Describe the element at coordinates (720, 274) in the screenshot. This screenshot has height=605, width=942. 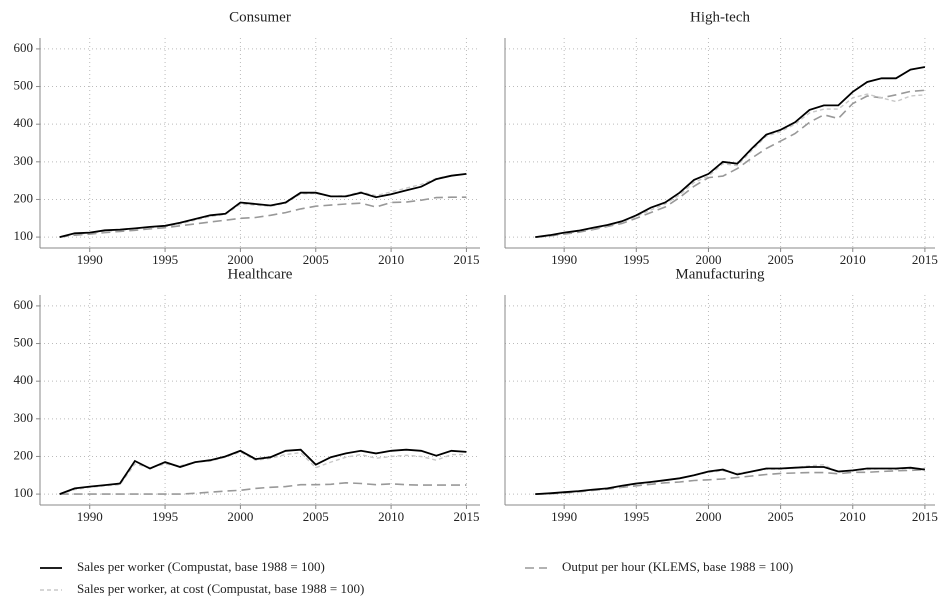
I see `panel-title: Manufacturing` at that location.